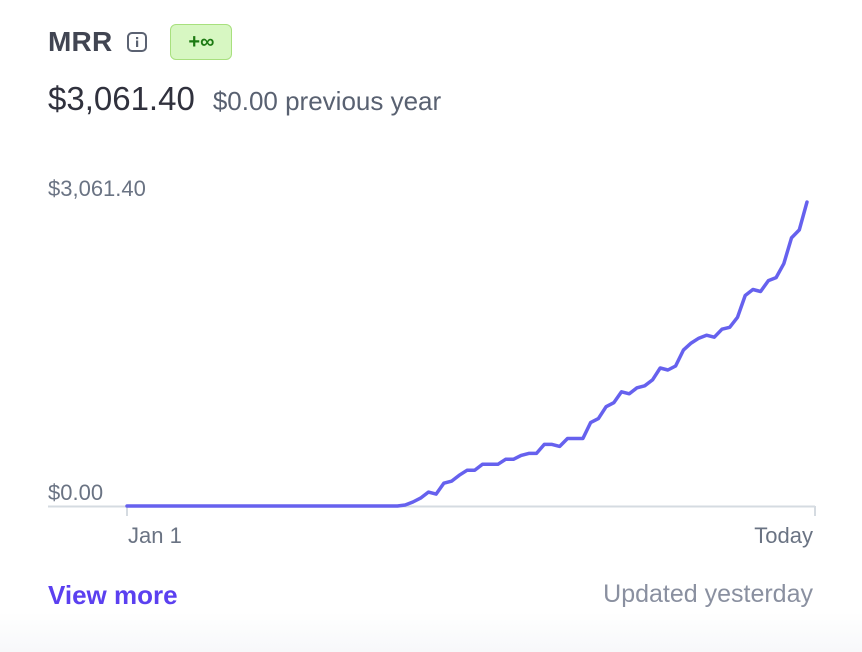 The image size is (862, 652). Describe the element at coordinates (708, 594) in the screenshot. I see `updated-status: Updated yesterday` at that location.